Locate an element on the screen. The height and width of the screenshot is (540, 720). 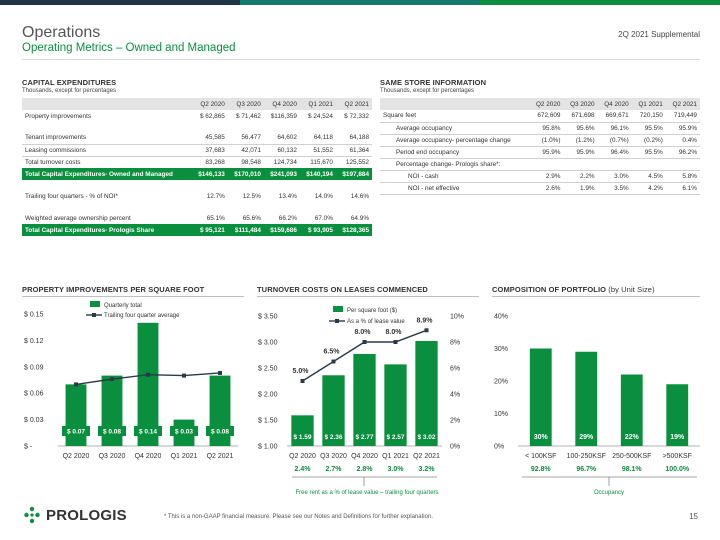
cell: 51,552 is located at coordinates (317, 150).